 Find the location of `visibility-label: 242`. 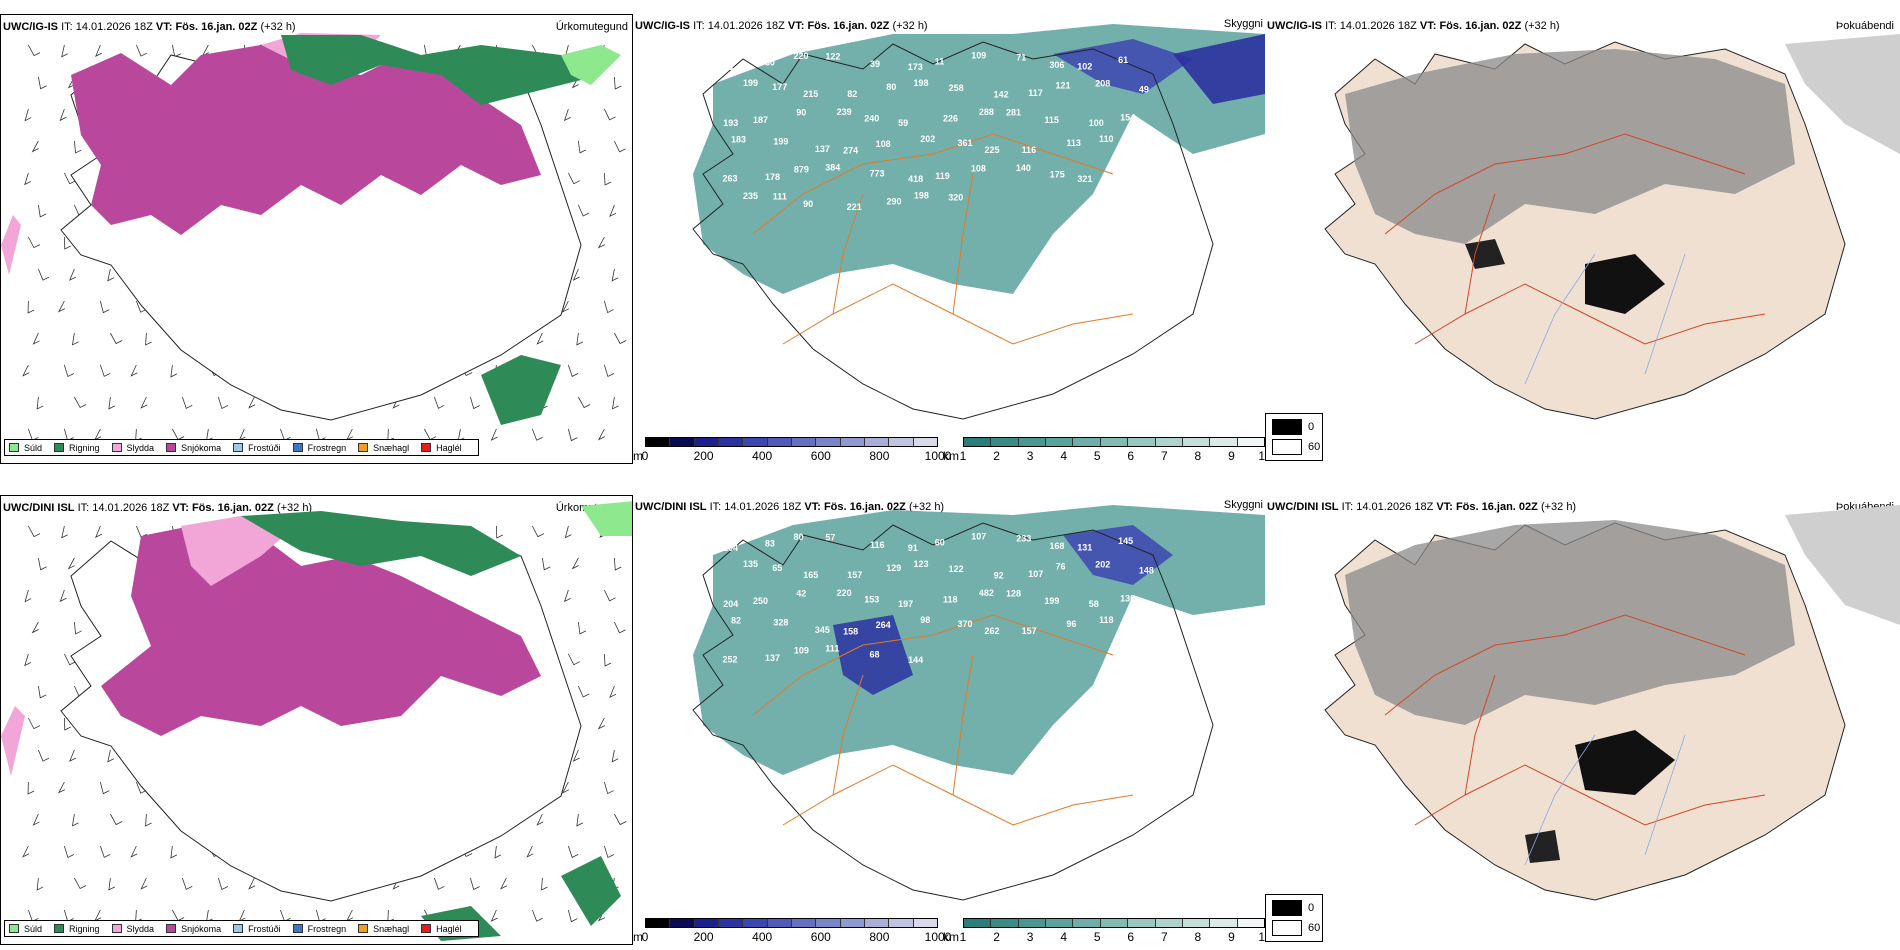

visibility-label: 242 is located at coordinates (1134, 144).